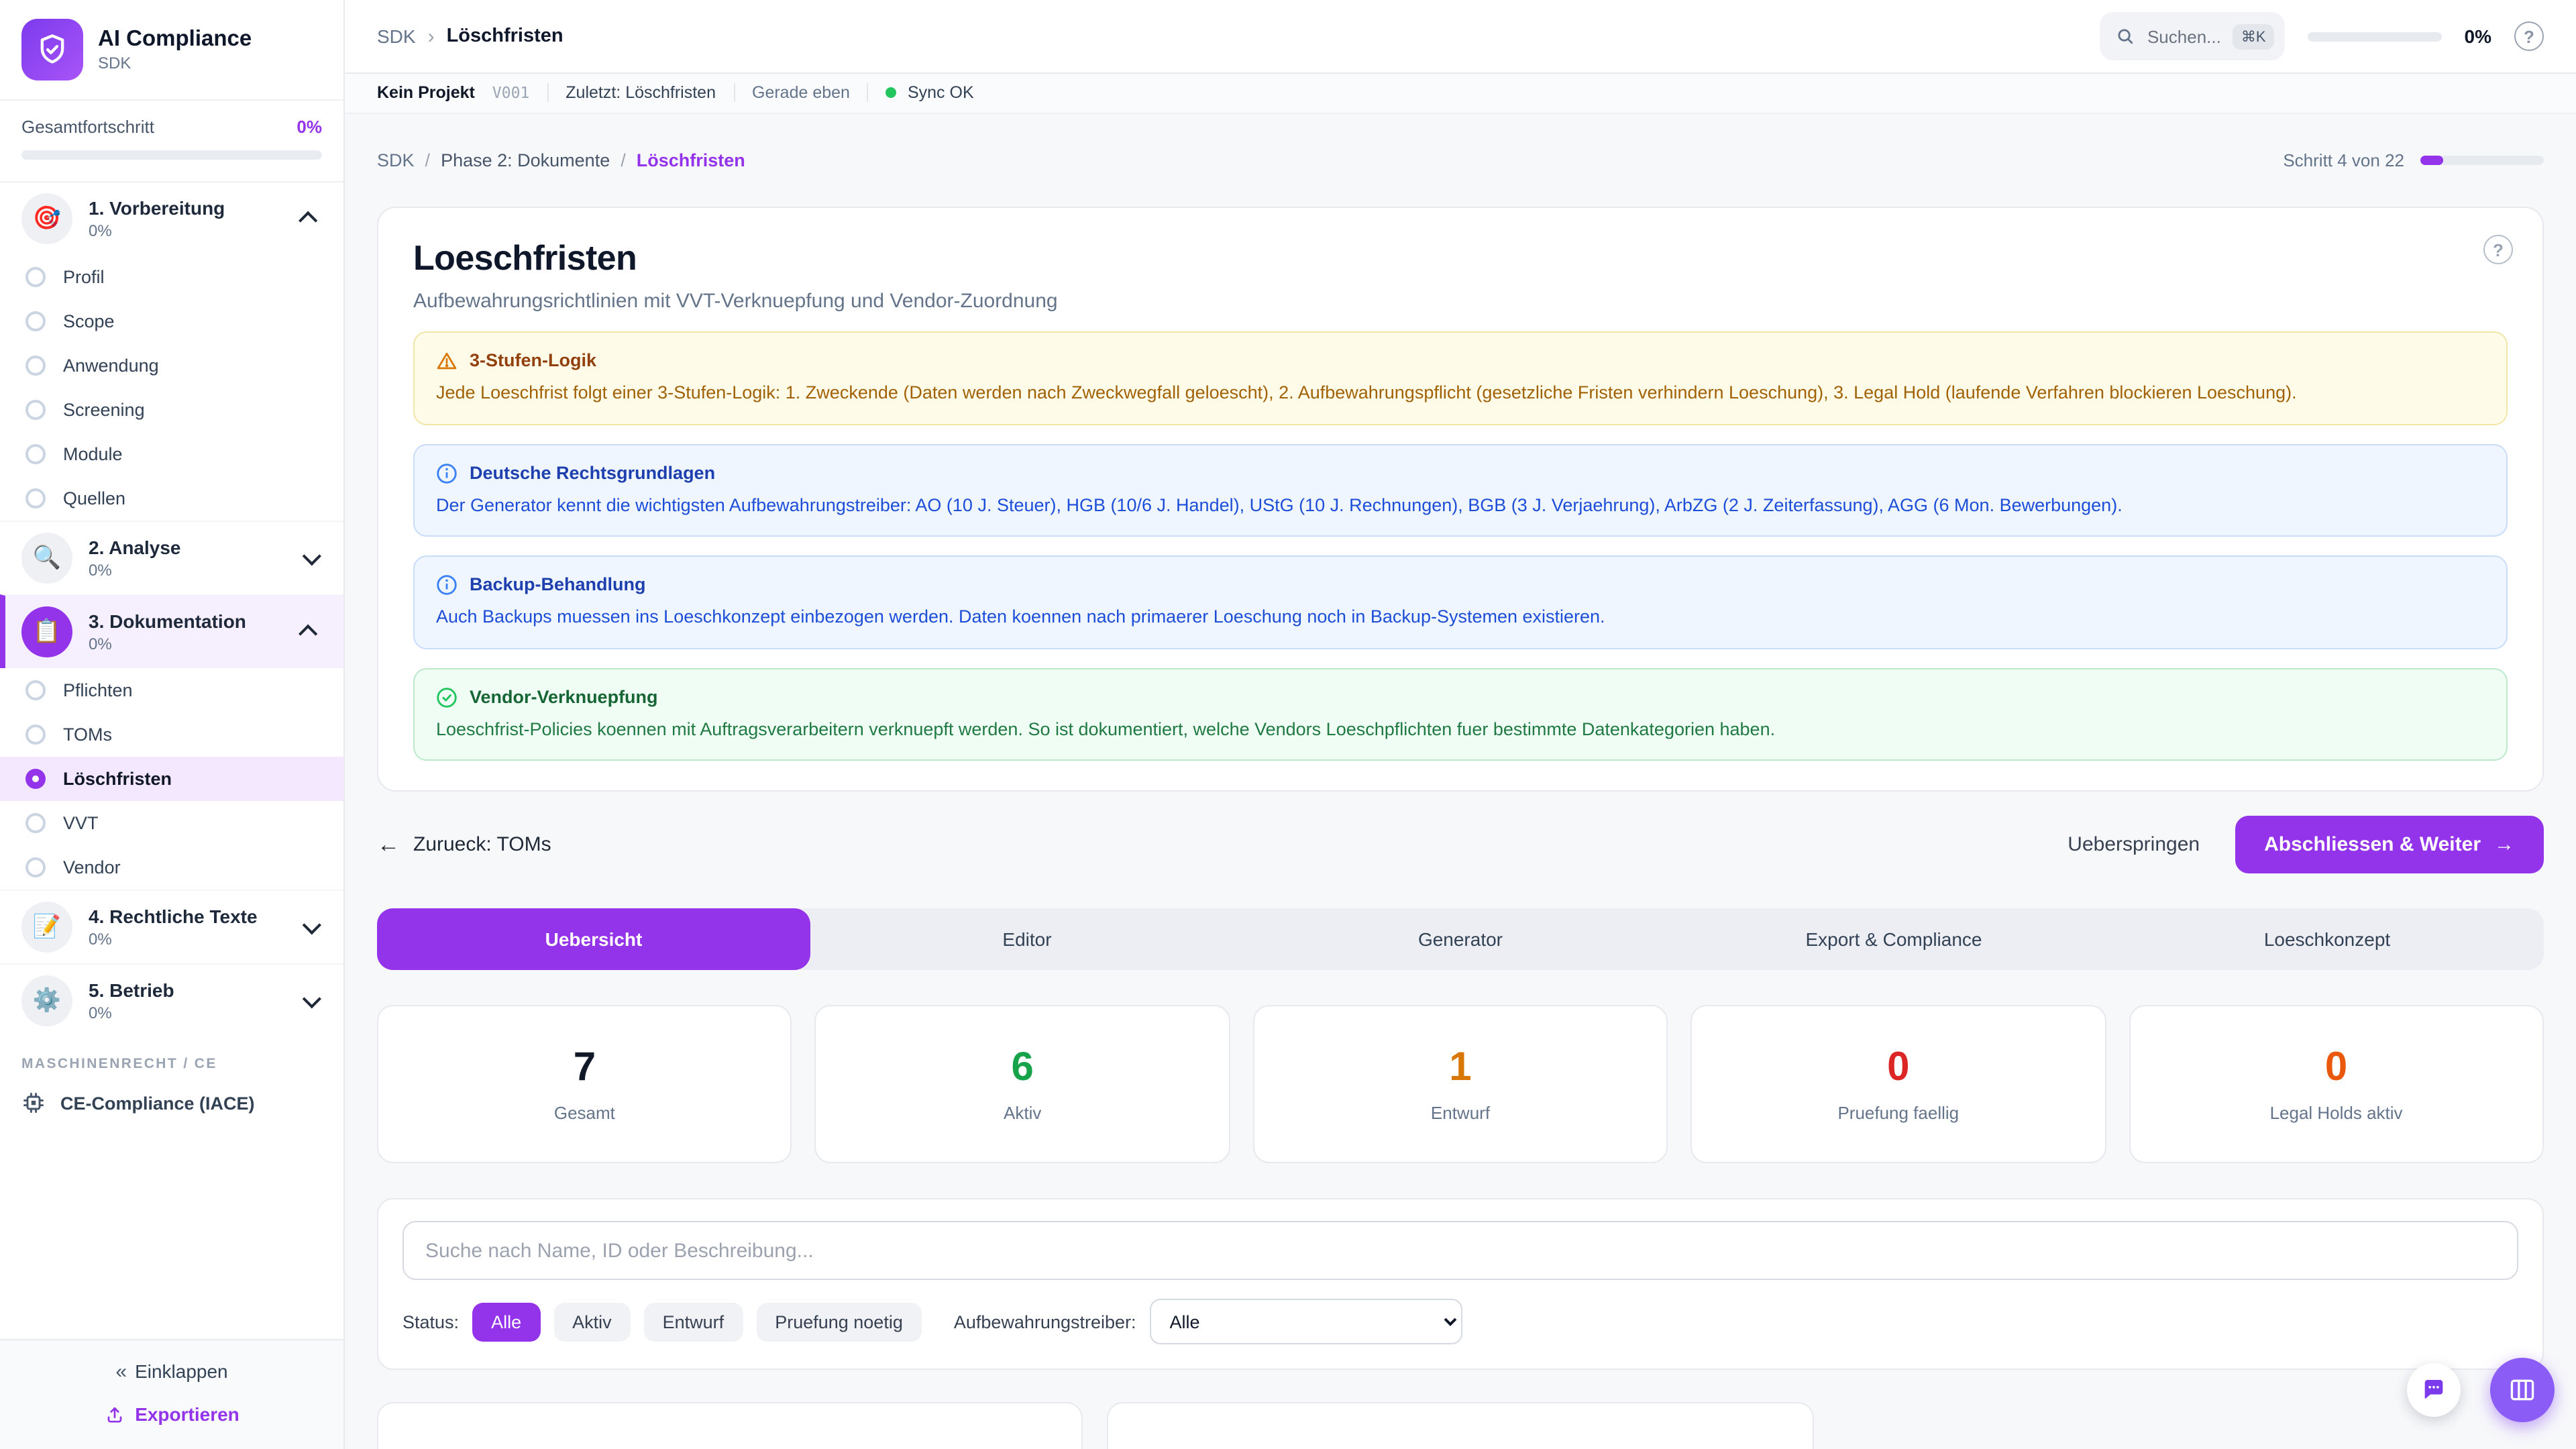  What do you see at coordinates (506, 1321) in the screenshot?
I see `status-filter-alle: Alle` at bounding box center [506, 1321].